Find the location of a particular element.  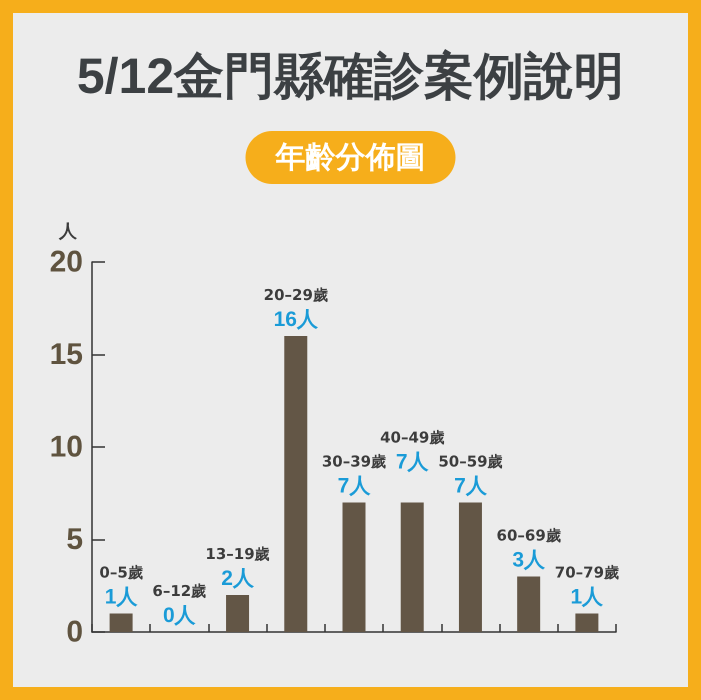

x-tick-label: 0–5歲 is located at coordinates (121, 573).